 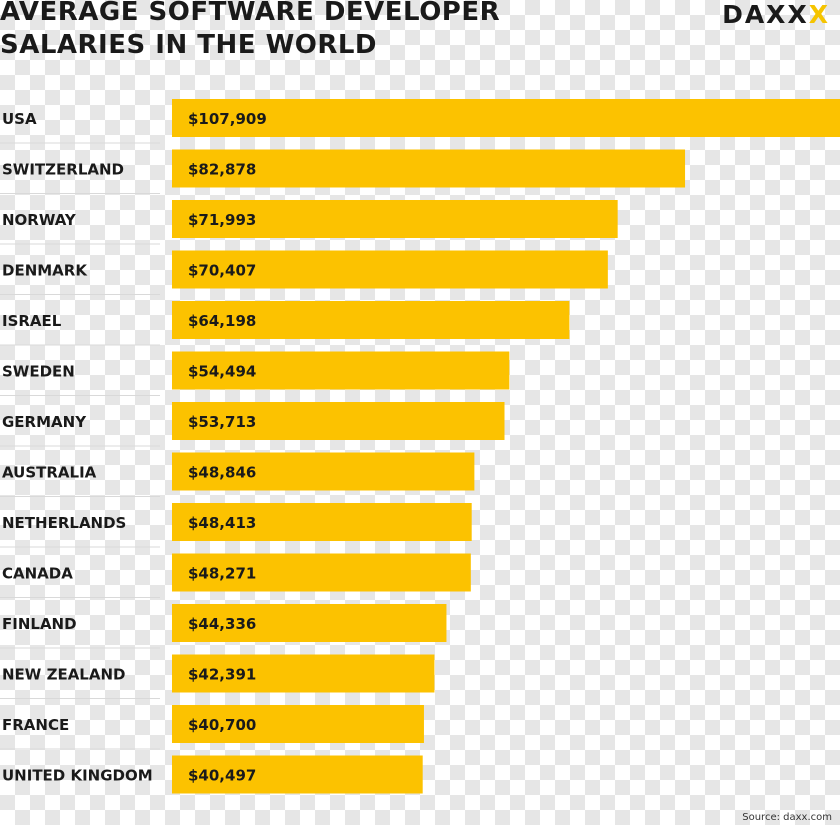 I want to click on value-label: $44,336, so click(x=222, y=624).